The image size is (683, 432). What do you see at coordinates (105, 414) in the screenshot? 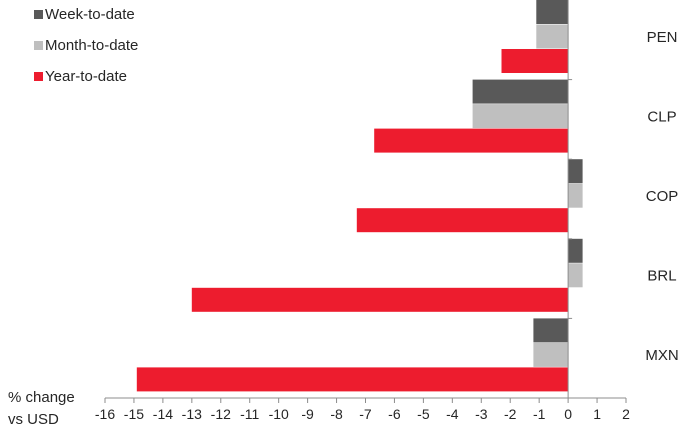
I see `x-tick-label: -16` at bounding box center [105, 414].